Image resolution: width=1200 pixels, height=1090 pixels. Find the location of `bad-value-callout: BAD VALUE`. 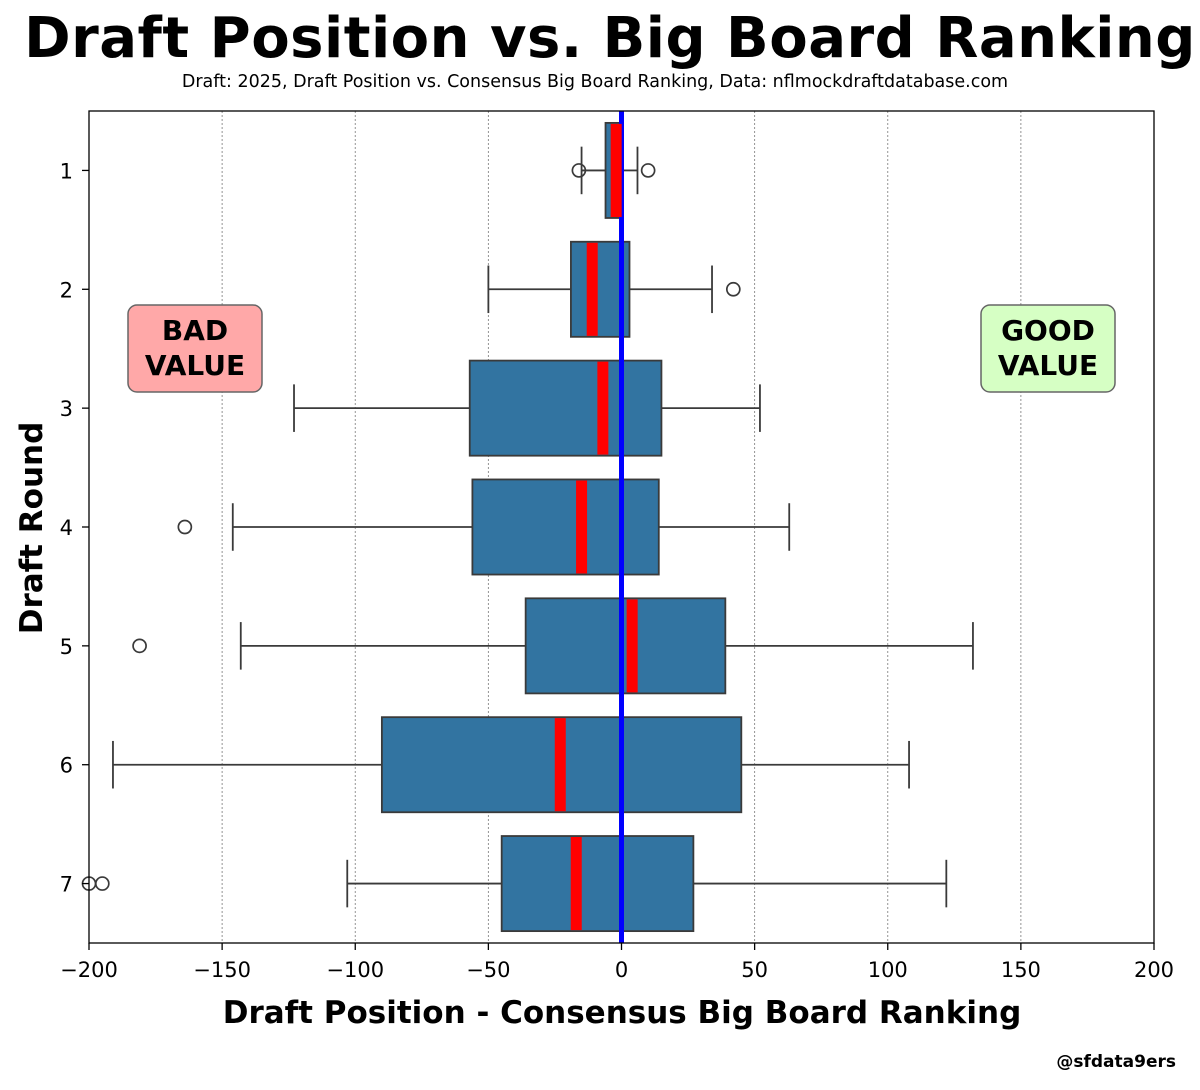

bad-value-callout: BAD VALUE is located at coordinates (195, 348).